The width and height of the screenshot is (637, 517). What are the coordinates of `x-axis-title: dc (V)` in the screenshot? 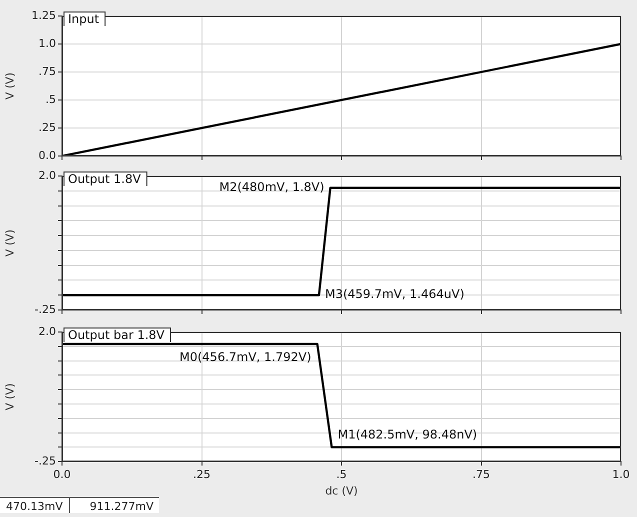 It's located at (341, 491).